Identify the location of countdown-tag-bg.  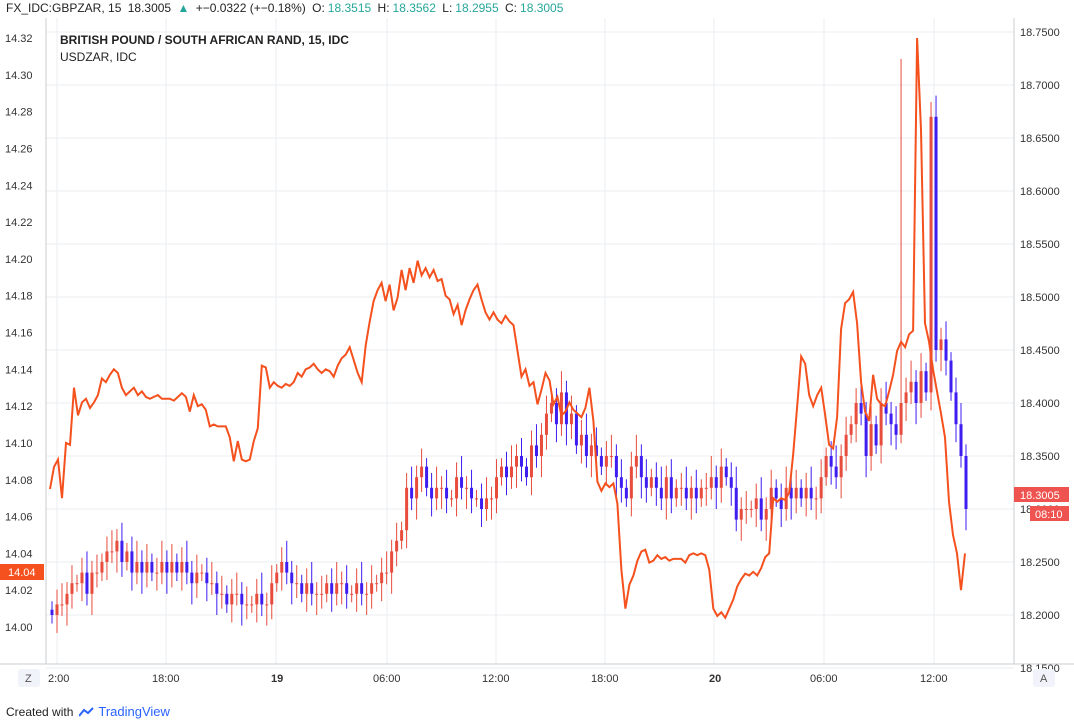
(1049, 513).